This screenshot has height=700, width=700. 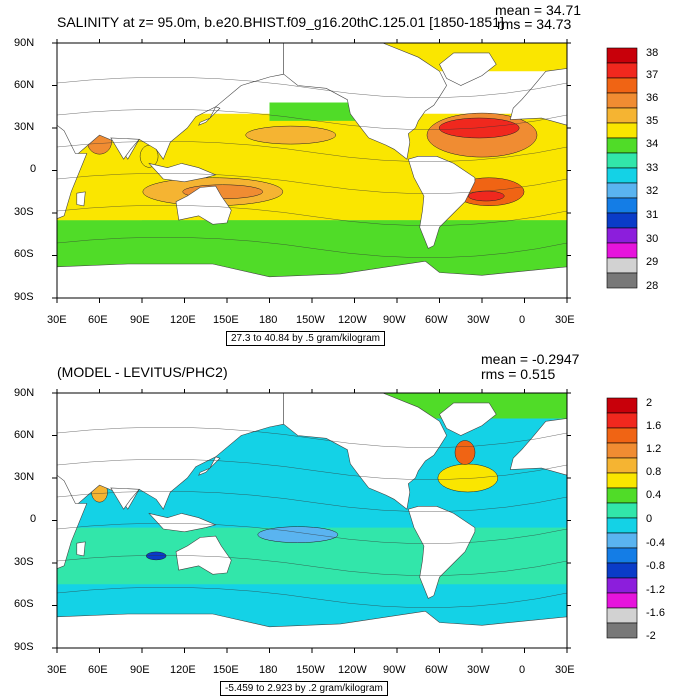 I want to click on panel1-land-northAmerica, so click(x=365, y=101).